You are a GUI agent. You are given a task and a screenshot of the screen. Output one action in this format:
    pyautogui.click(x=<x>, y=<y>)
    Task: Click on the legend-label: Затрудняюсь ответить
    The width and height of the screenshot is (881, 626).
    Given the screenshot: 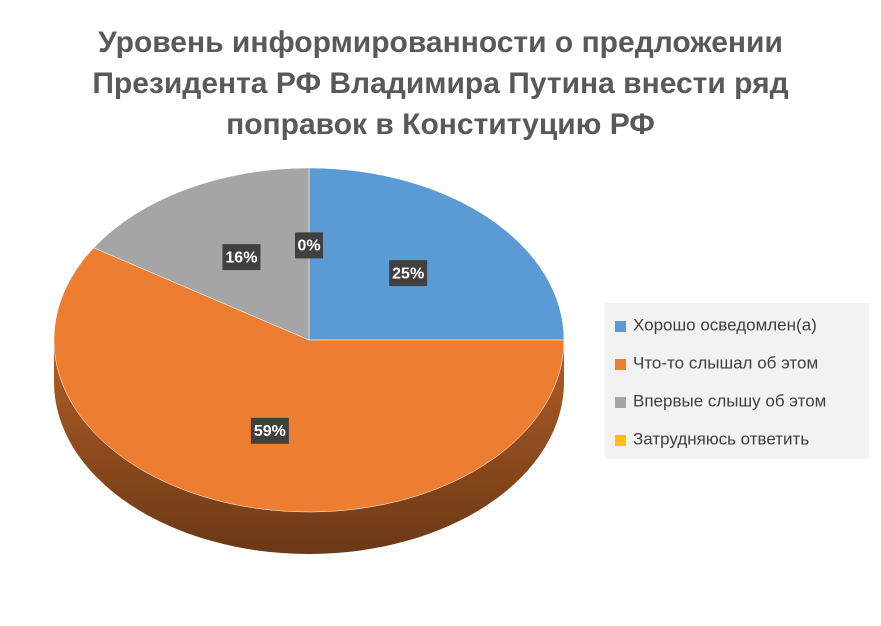 What is the action you would take?
    pyautogui.click(x=721, y=438)
    